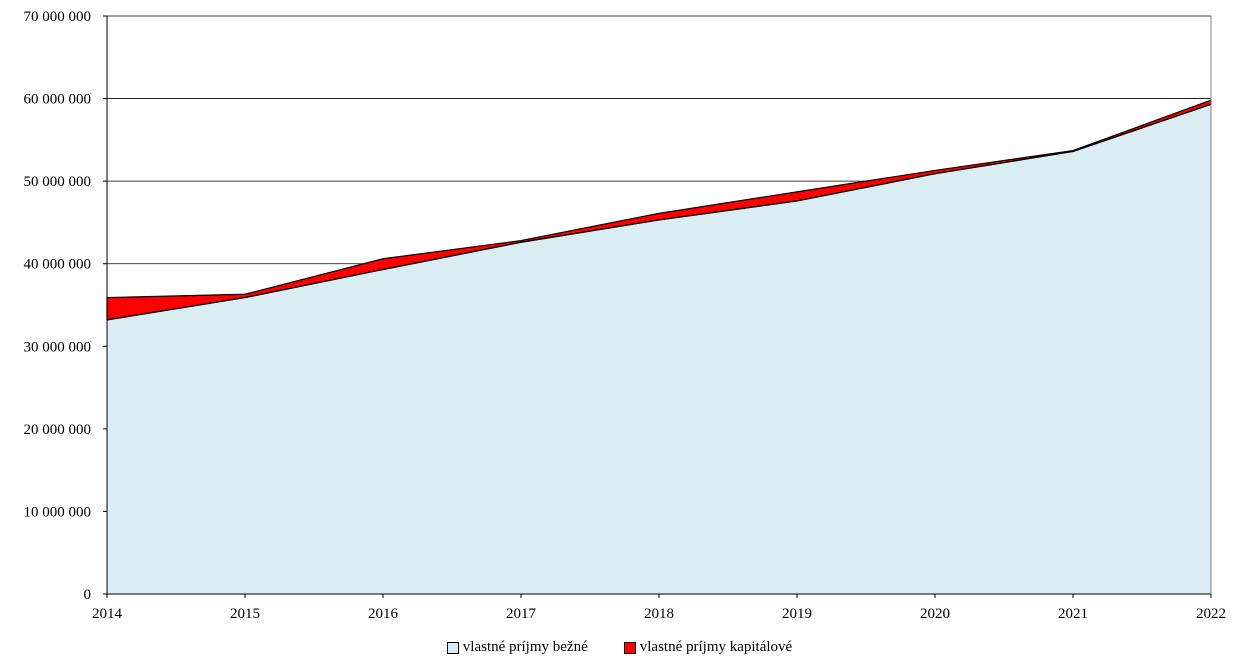  Describe the element at coordinates (58, 182) in the screenshot. I see `y-tick-label: 50 000 000` at that location.